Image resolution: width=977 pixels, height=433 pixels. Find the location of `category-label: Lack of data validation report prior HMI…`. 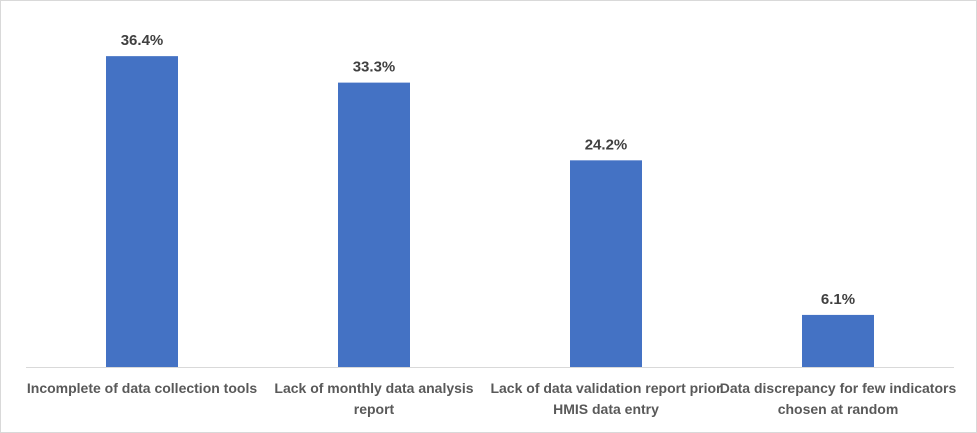

category-label: Lack of data validation report prior HMI… is located at coordinates (606, 398).